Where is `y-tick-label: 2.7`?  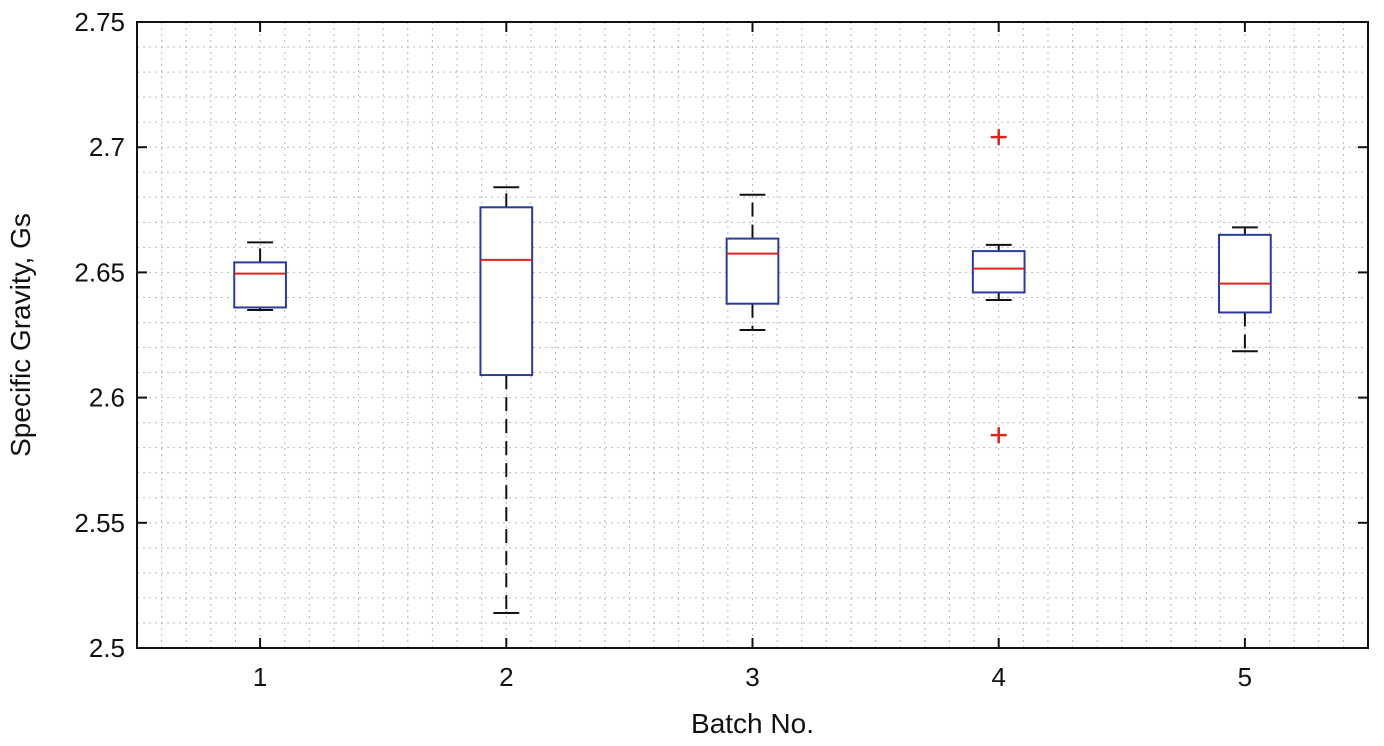
y-tick-label: 2.7 is located at coordinates (107, 147).